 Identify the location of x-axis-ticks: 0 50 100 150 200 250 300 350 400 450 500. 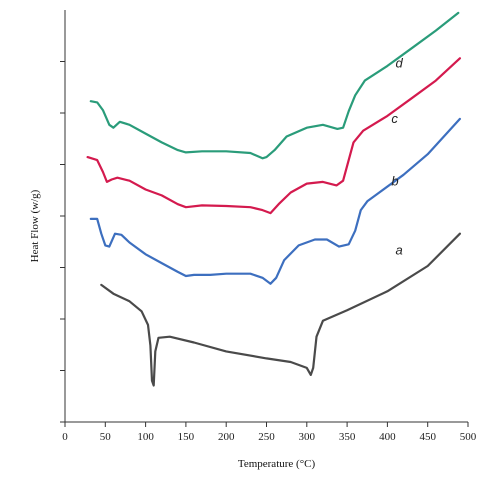
(269, 432).